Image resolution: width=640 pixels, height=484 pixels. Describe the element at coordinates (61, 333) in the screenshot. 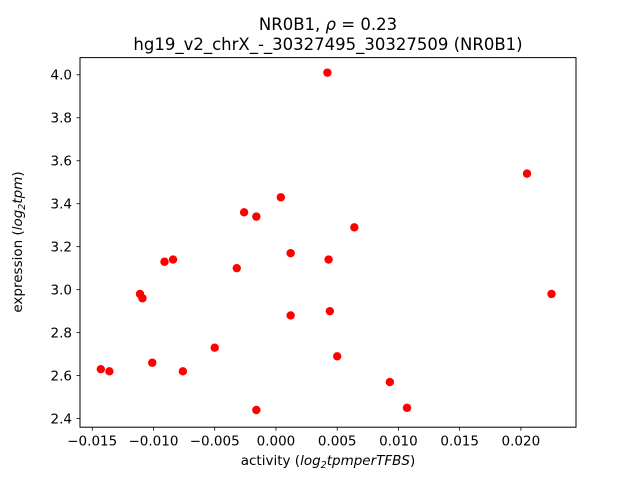

I see `y-tick-label: 2.8` at that location.